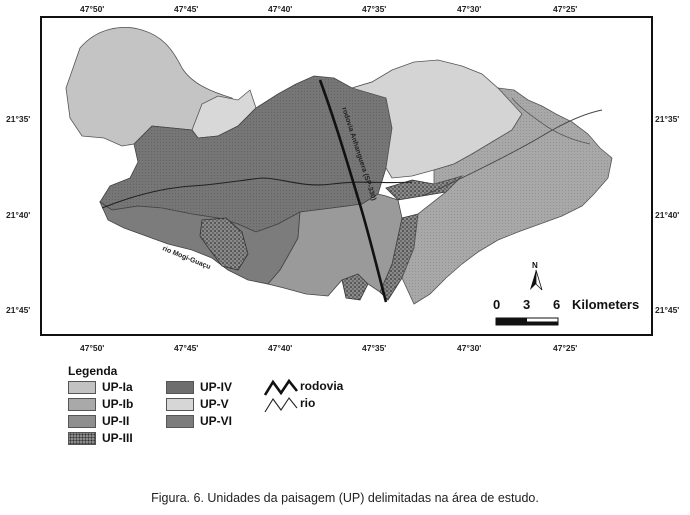 The image size is (690, 515). I want to click on legend-label-up-iii: UP-III, so click(117, 438).